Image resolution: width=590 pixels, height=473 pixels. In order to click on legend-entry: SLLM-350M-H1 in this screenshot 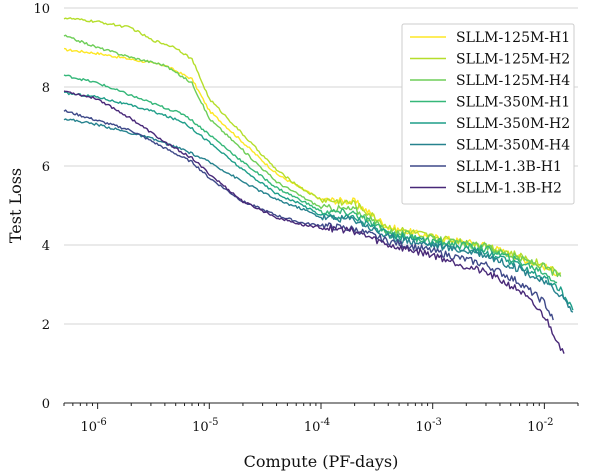, I will do `click(513, 103)`.